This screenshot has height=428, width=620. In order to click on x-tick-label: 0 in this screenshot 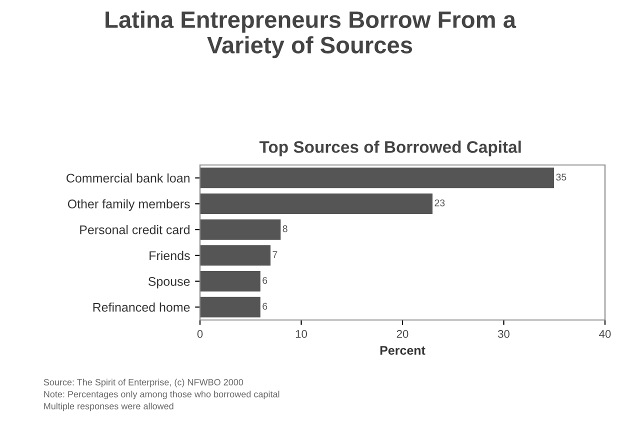, I will do `click(200, 334)`.